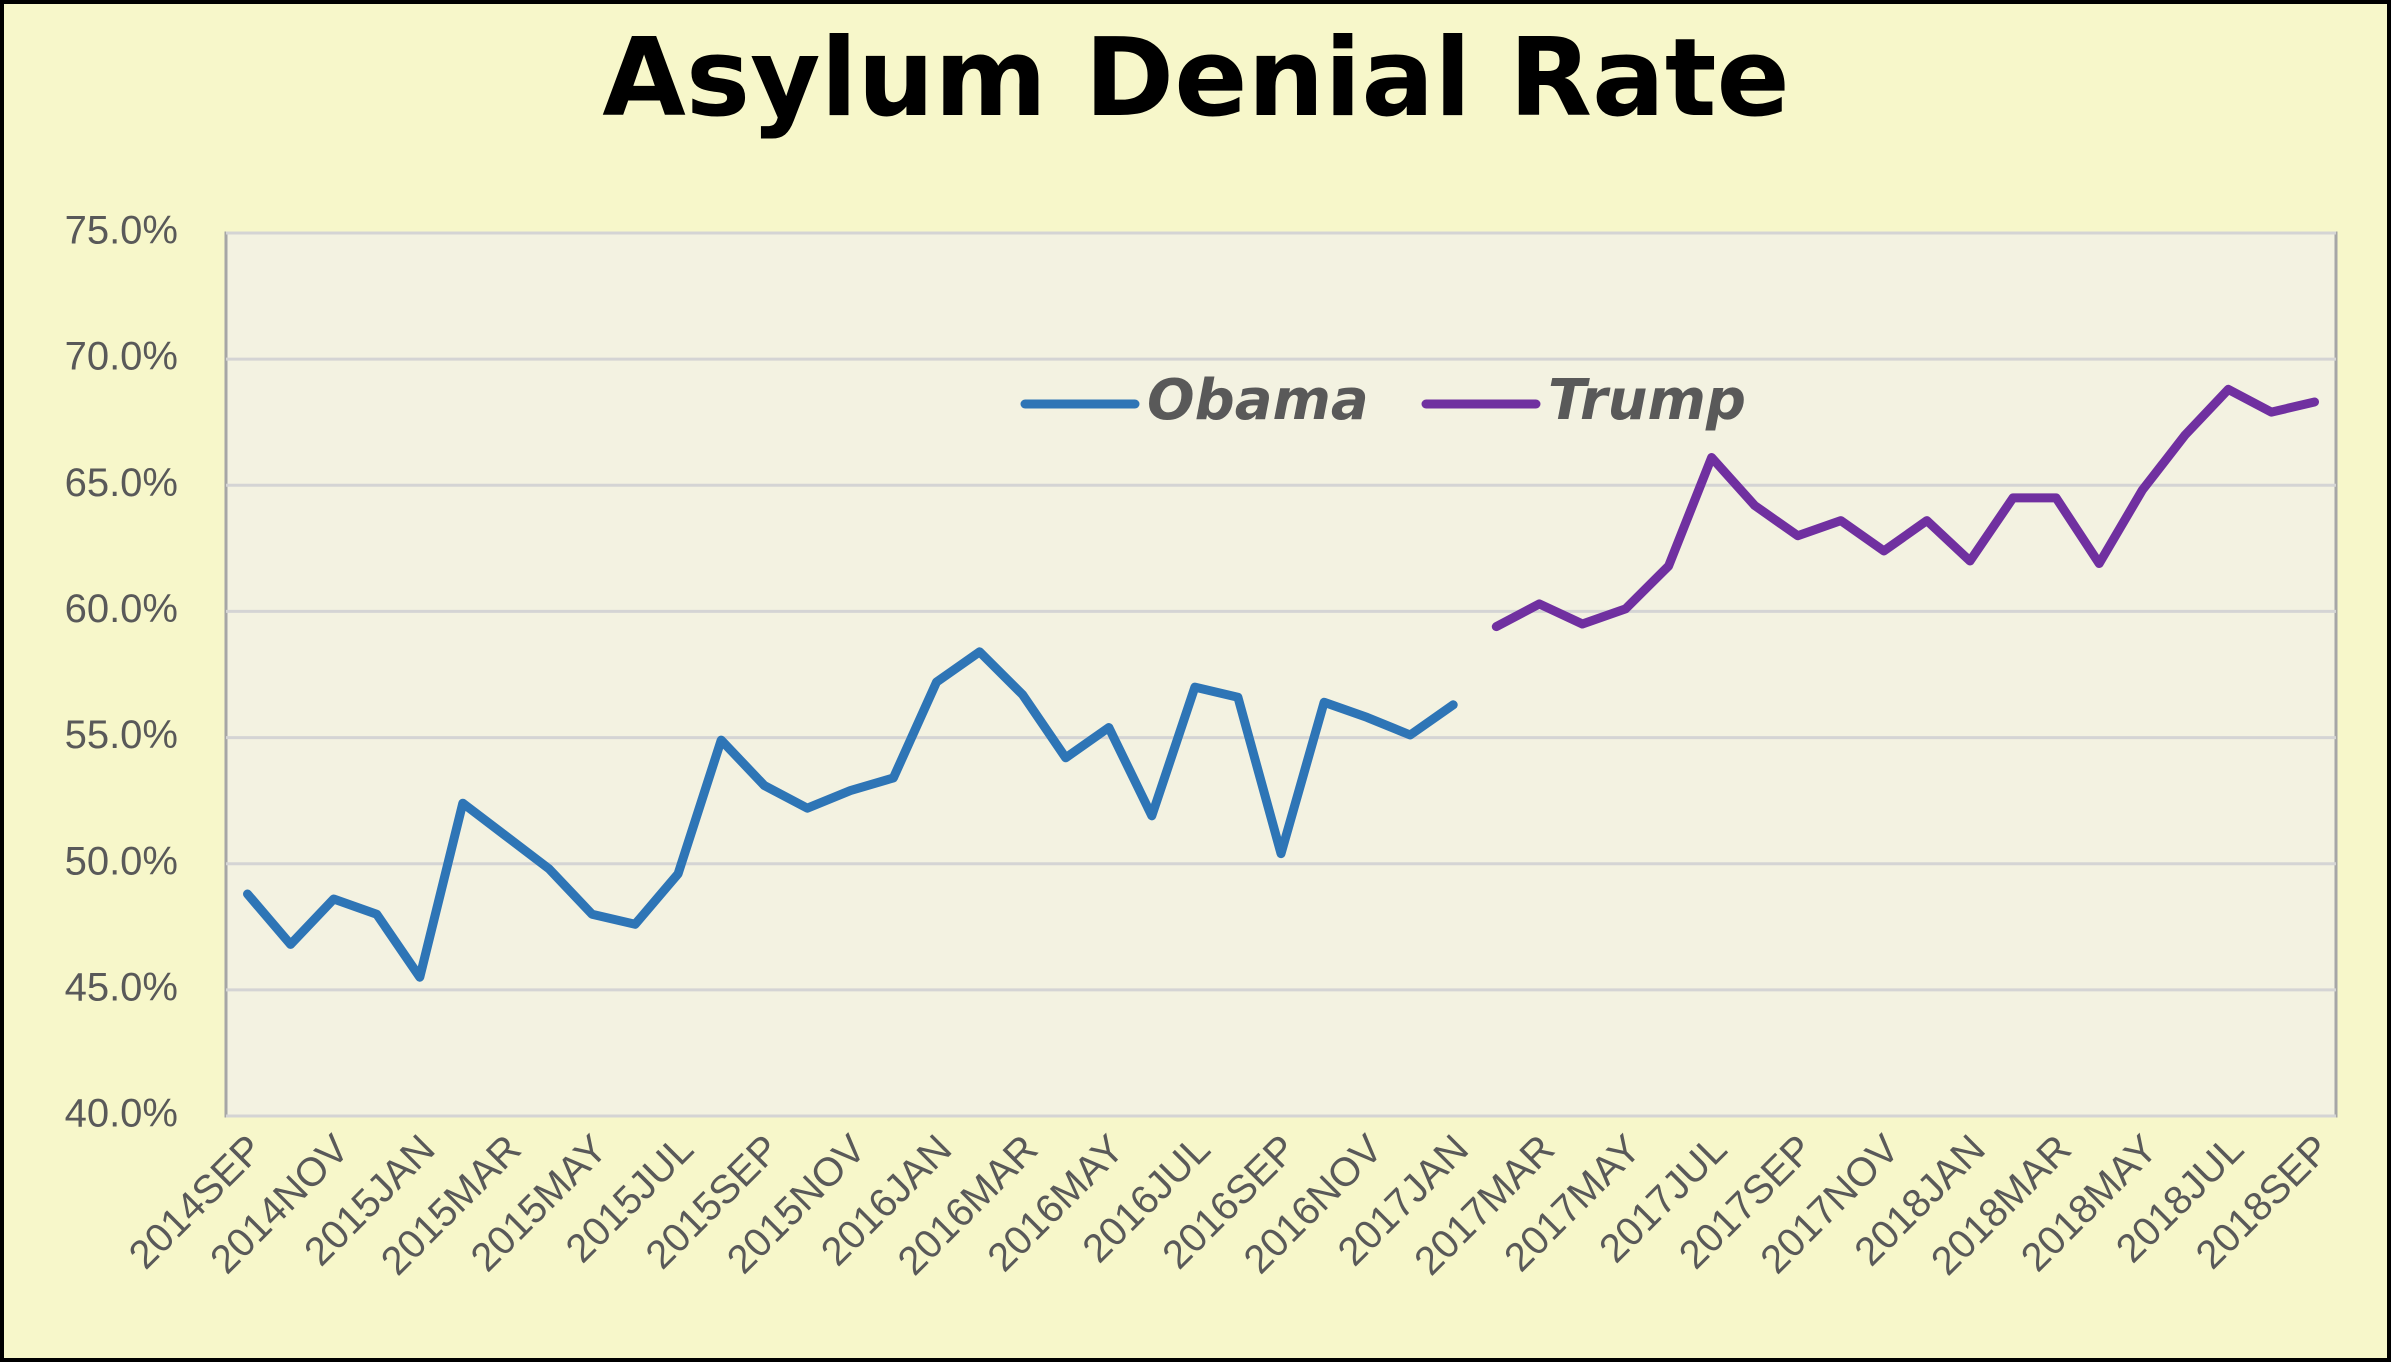  What do you see at coordinates (121, 483) in the screenshot?
I see `y-tick-label: 65.0%` at bounding box center [121, 483].